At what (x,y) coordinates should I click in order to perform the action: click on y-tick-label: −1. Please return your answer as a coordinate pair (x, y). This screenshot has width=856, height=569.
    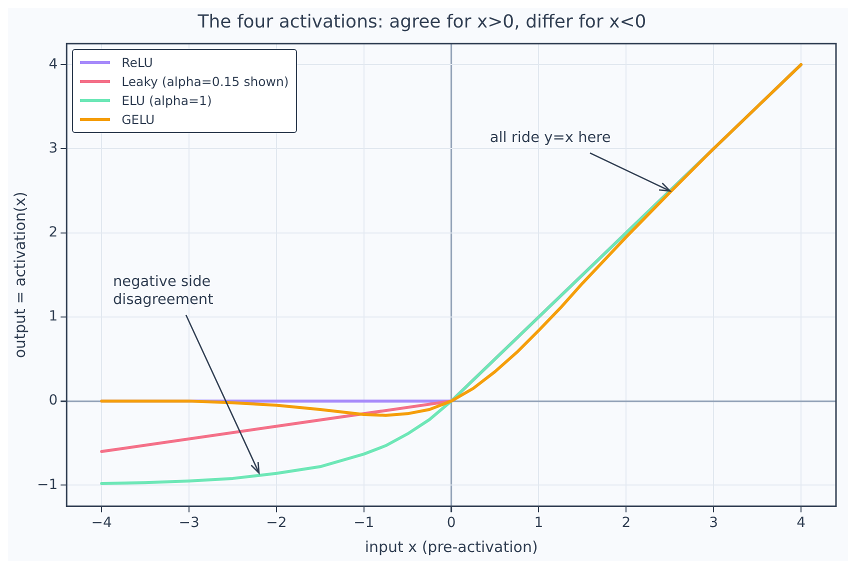
    Looking at the image, I should click on (47, 484).